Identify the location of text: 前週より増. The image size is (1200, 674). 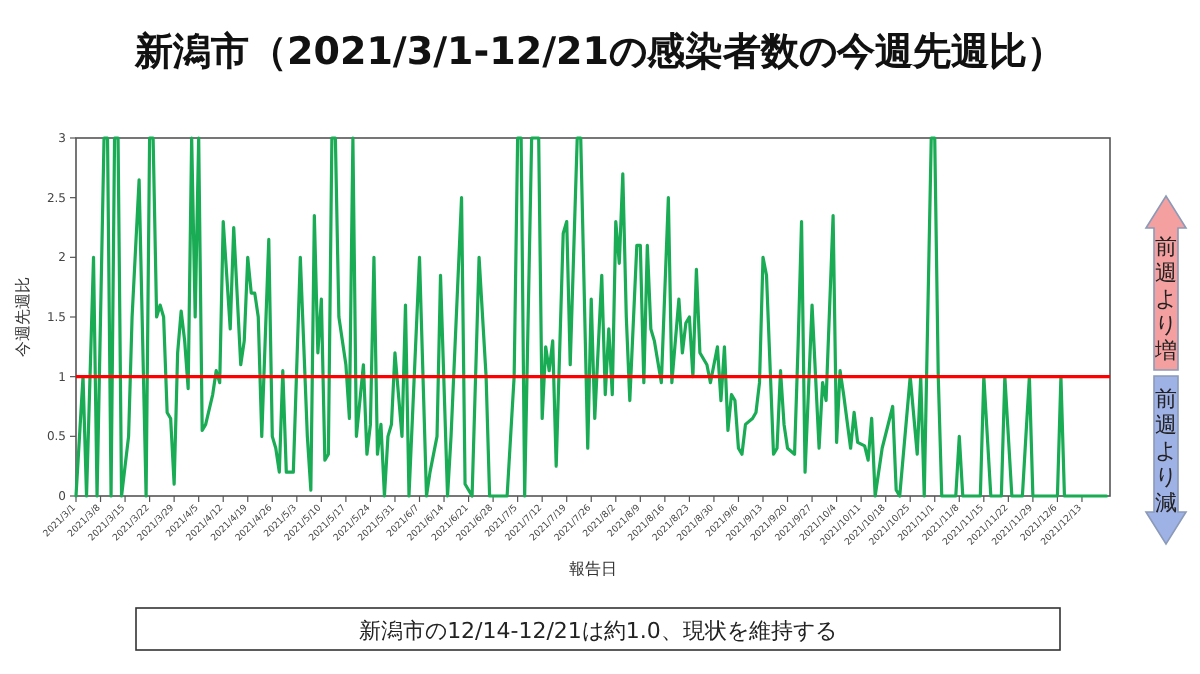
(1165, 299).